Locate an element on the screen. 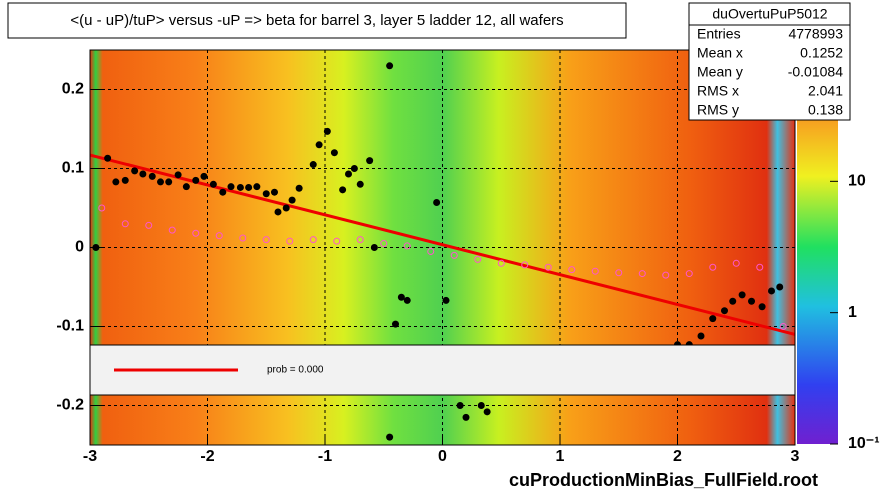 The height and width of the screenshot is (494, 883). x-tick-label: 0 is located at coordinates (442, 456).